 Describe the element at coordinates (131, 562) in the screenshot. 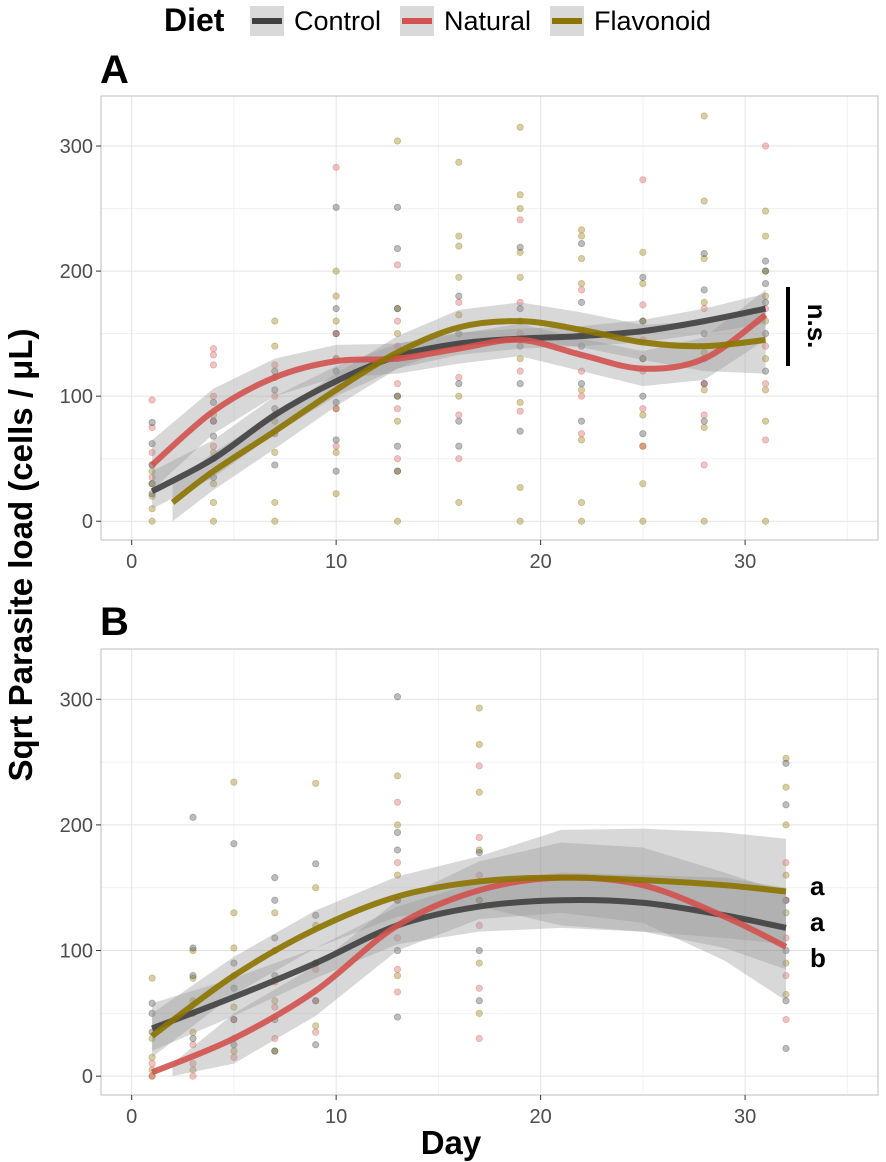

I see `panel-a-x-tick-label: 0` at that location.